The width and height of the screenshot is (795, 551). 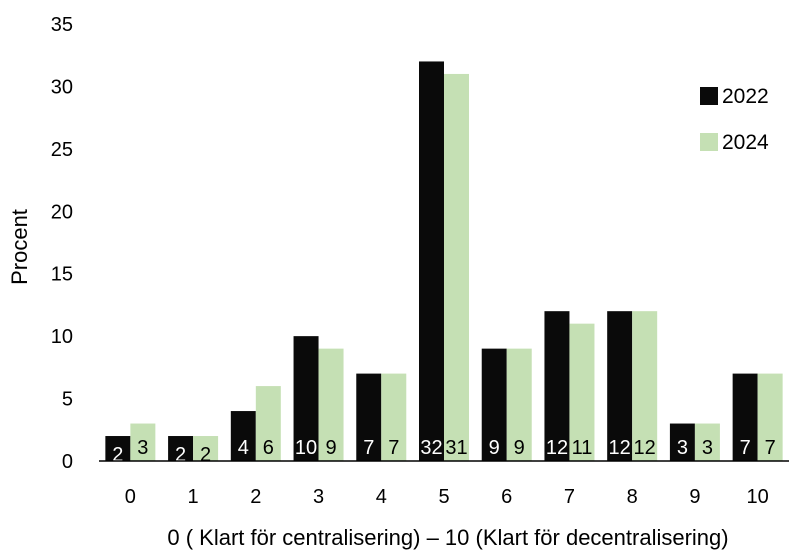 What do you see at coordinates (62, 243) in the screenshot?
I see `y-axis-ticks: 0 5 10 15 20 25 30 35` at bounding box center [62, 243].